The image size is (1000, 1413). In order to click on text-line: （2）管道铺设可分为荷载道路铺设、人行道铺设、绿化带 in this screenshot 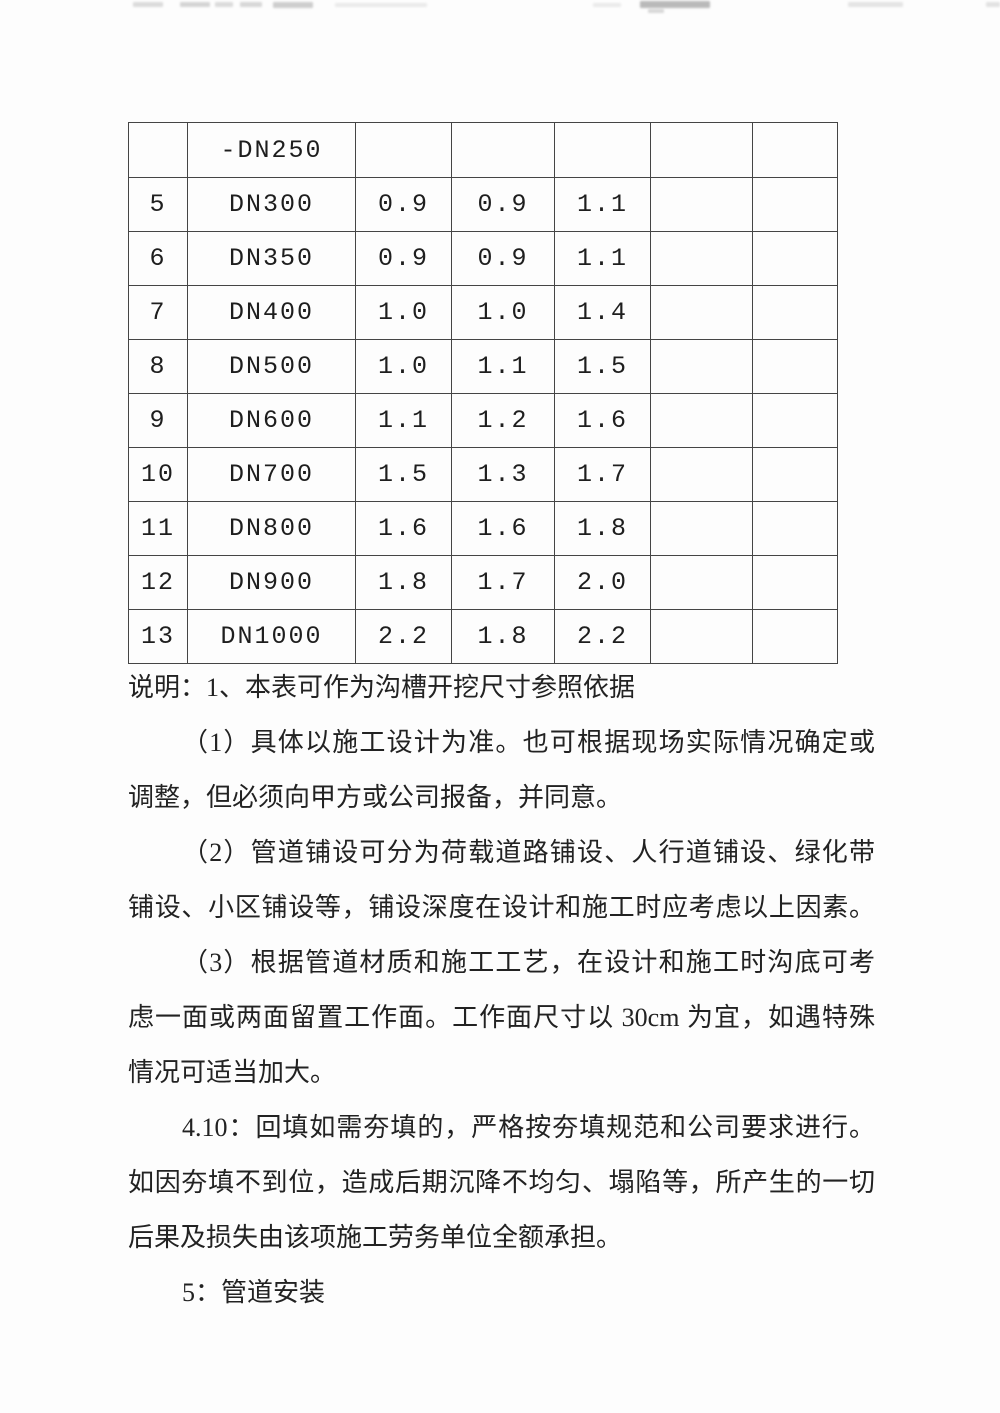, I will do `click(528, 852)`.